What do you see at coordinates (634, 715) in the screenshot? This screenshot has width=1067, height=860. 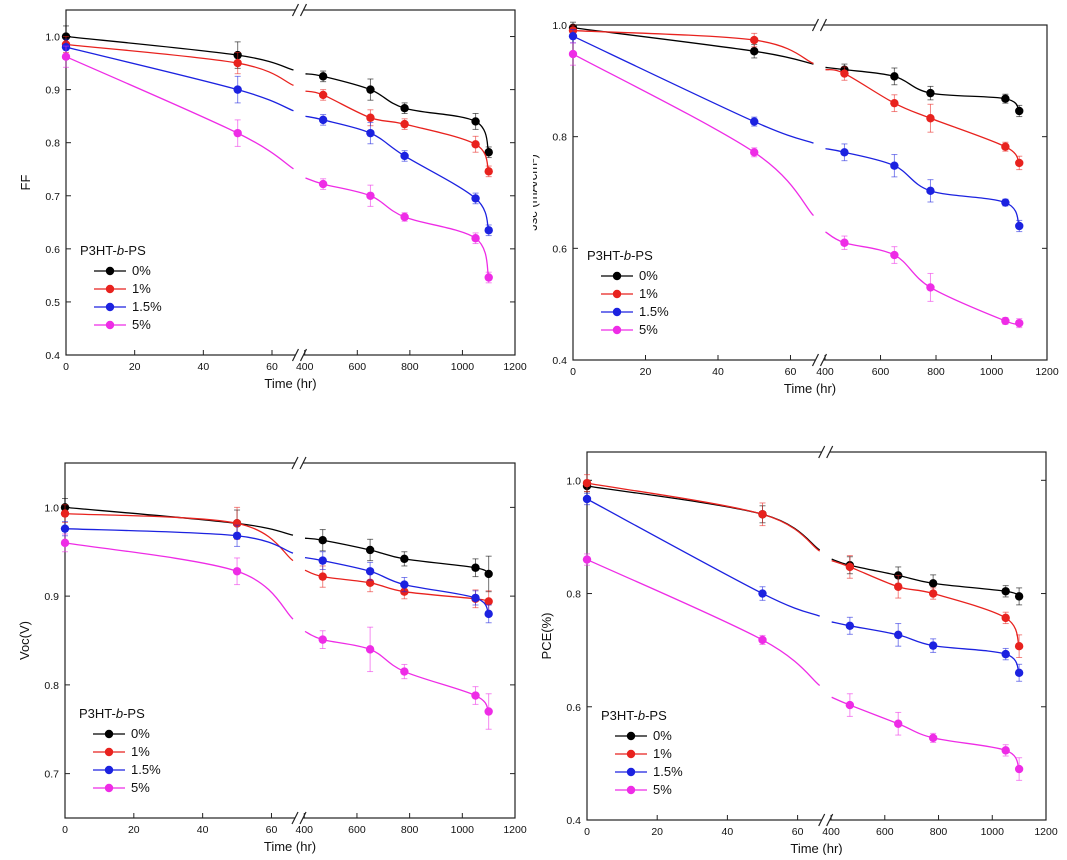 I see `legend-title: P3HT-b-PS` at bounding box center [634, 715].